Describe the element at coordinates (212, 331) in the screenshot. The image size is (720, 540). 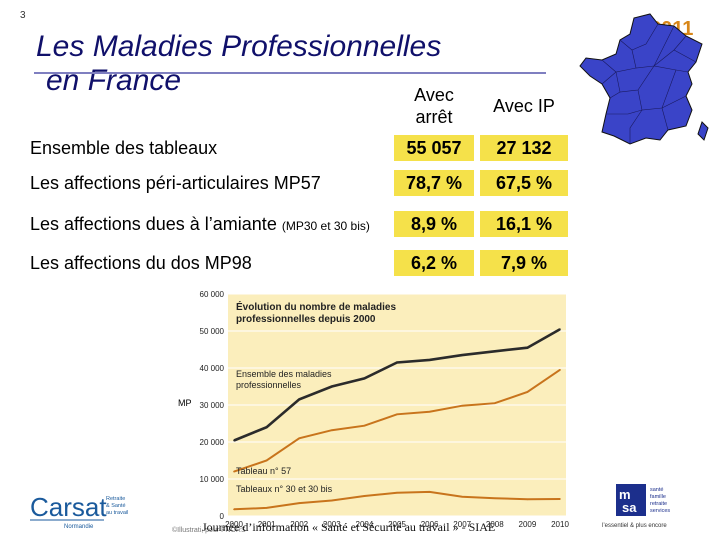
I see `y-tick-label: 50 000` at that location.